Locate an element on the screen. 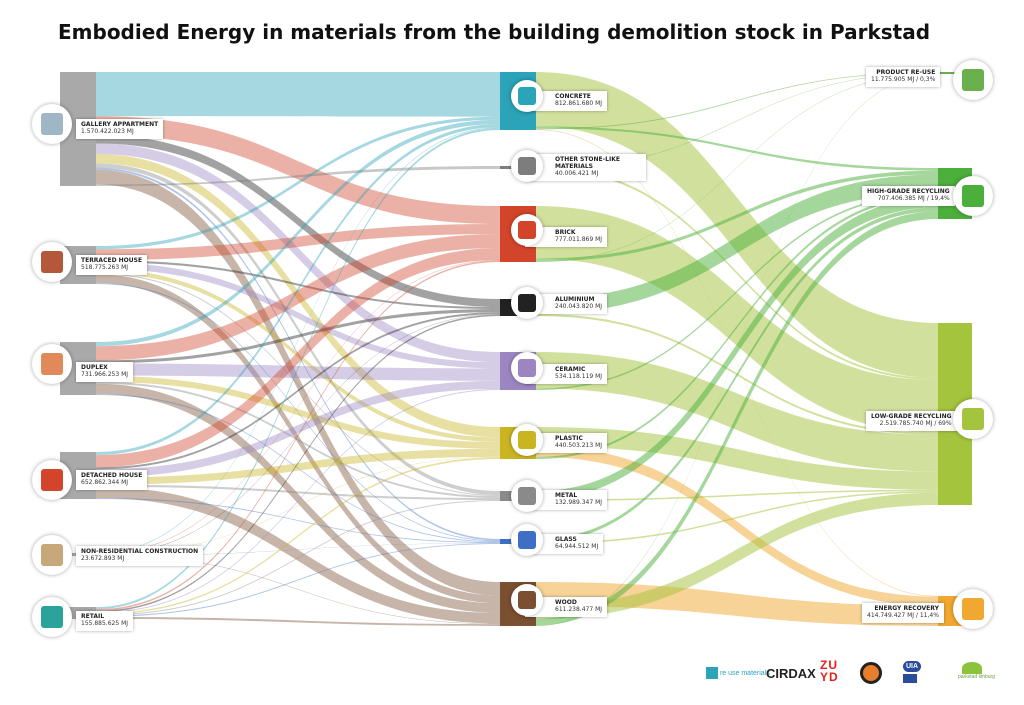  detached-house-icon is located at coordinates (52, 480).